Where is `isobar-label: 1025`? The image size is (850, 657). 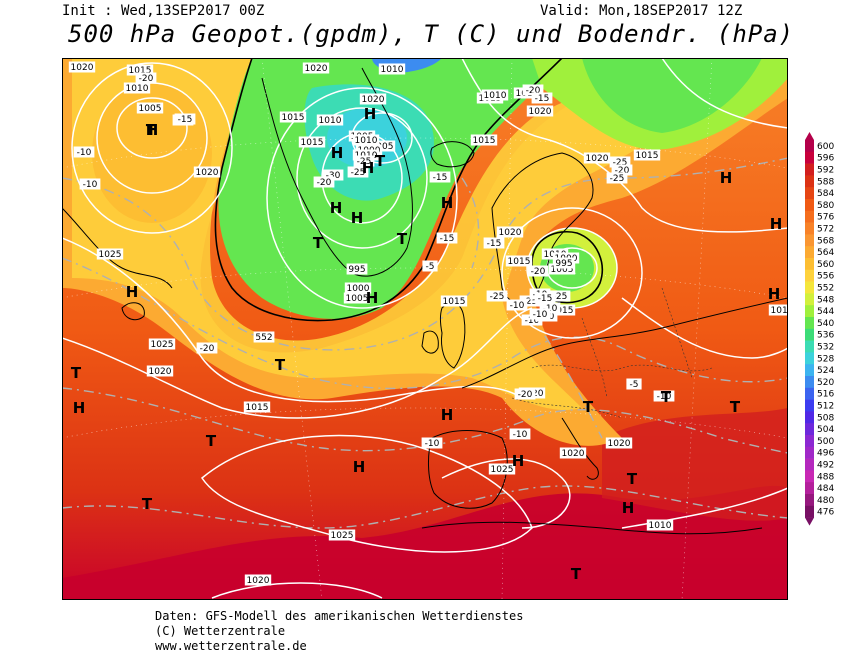 isobar-label: 1025 is located at coordinates (342, 536).